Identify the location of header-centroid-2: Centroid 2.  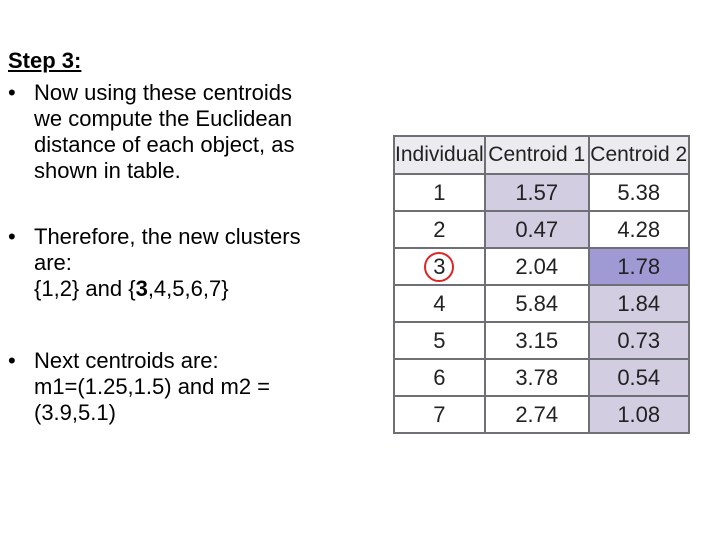
(638, 155).